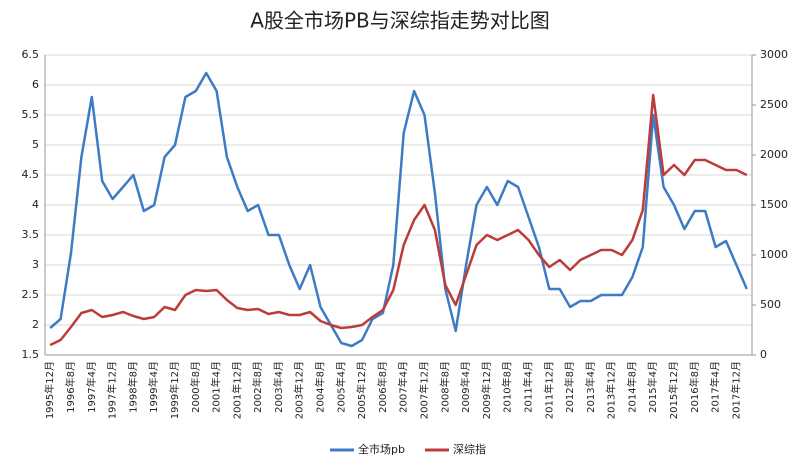 The height and width of the screenshot is (467, 800). Describe the element at coordinates (112, 390) in the screenshot. I see `x-tick-label: 1997年12月` at that location.